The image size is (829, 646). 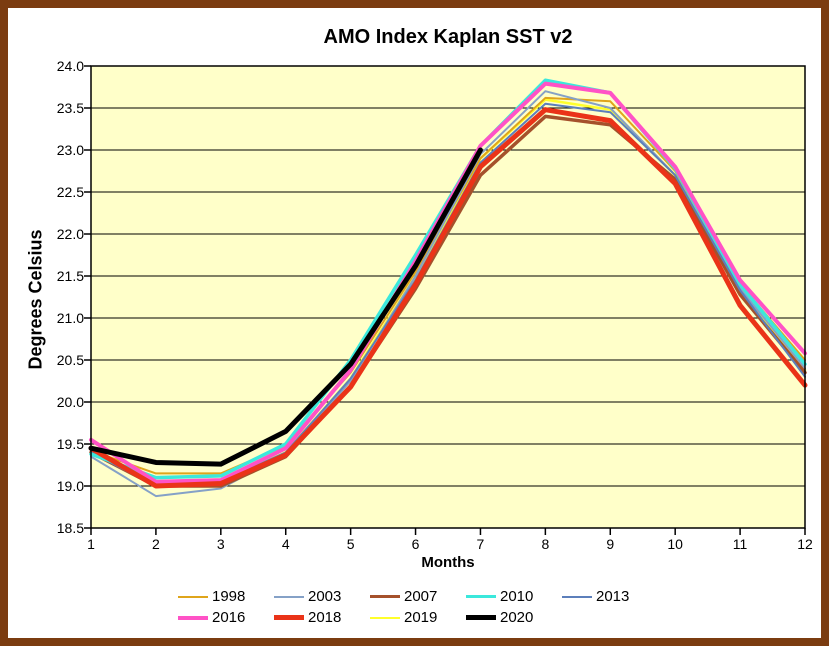 What do you see at coordinates (325, 617) in the screenshot?
I see `legend-label: 2018` at bounding box center [325, 617].